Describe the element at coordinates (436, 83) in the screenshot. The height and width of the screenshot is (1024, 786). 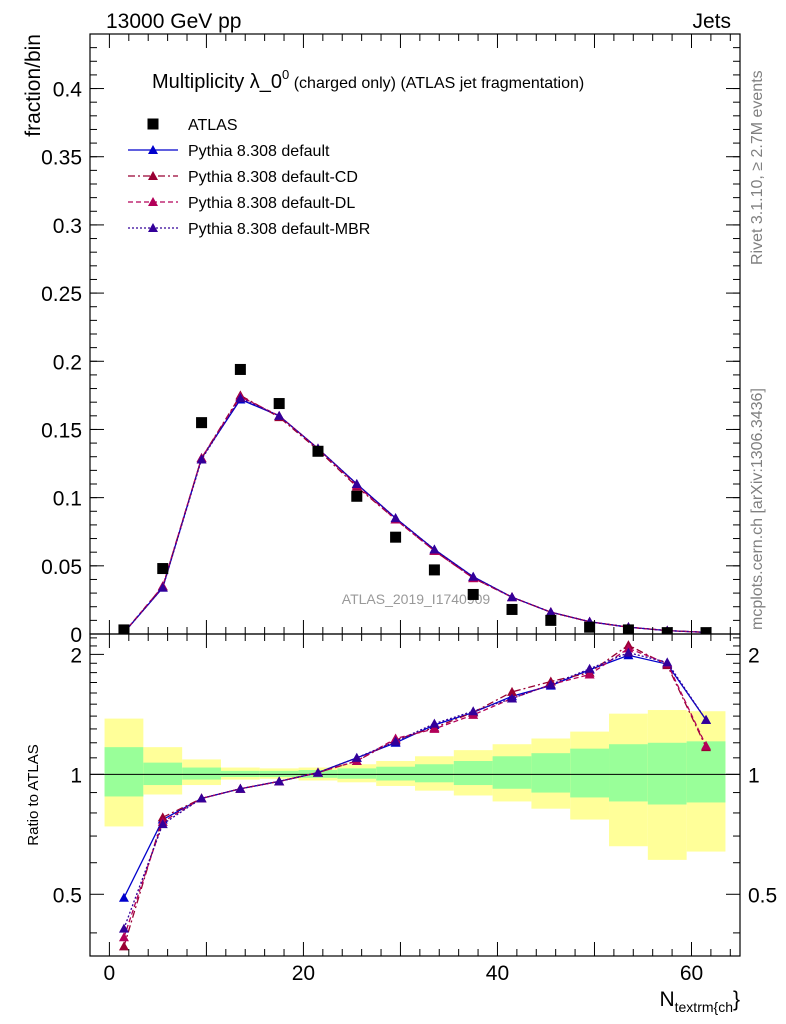
I see `chart-title-rest: (charged only) (ATLAS jet fragmentation)` at that location.